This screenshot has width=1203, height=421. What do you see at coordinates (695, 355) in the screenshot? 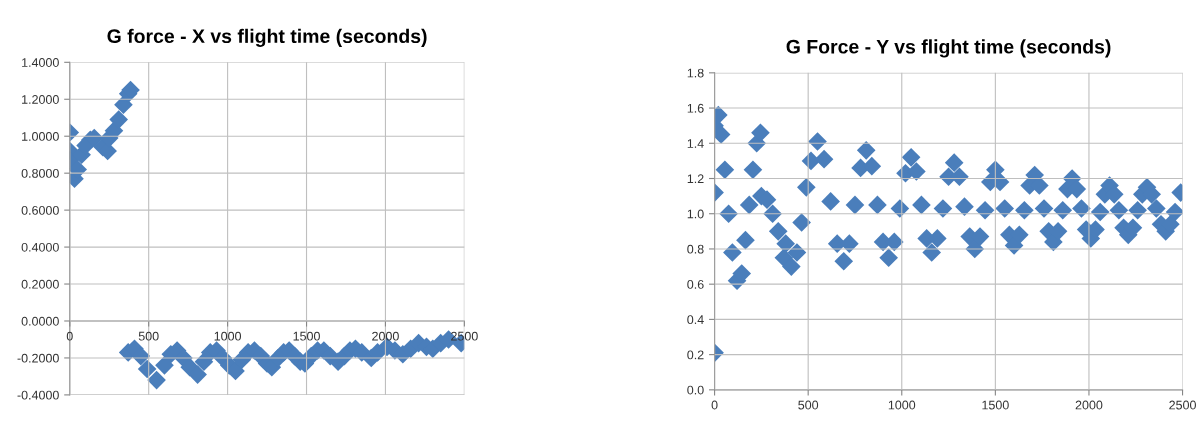
I see `y-tick-label: 0.2` at bounding box center [695, 355].